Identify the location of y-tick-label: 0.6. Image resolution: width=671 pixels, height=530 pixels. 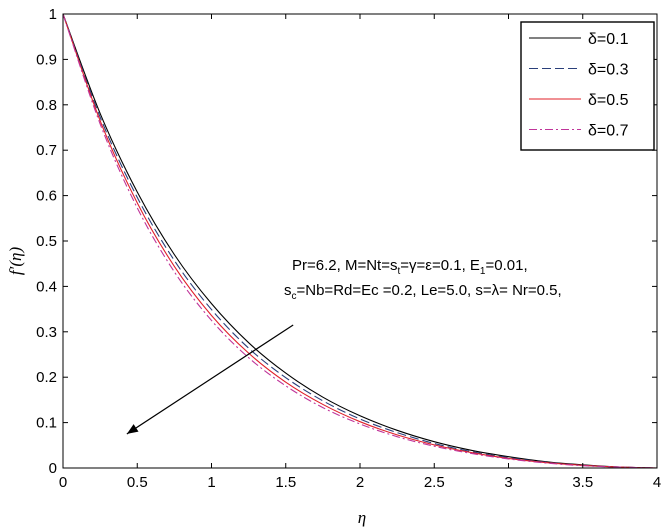
(46, 196).